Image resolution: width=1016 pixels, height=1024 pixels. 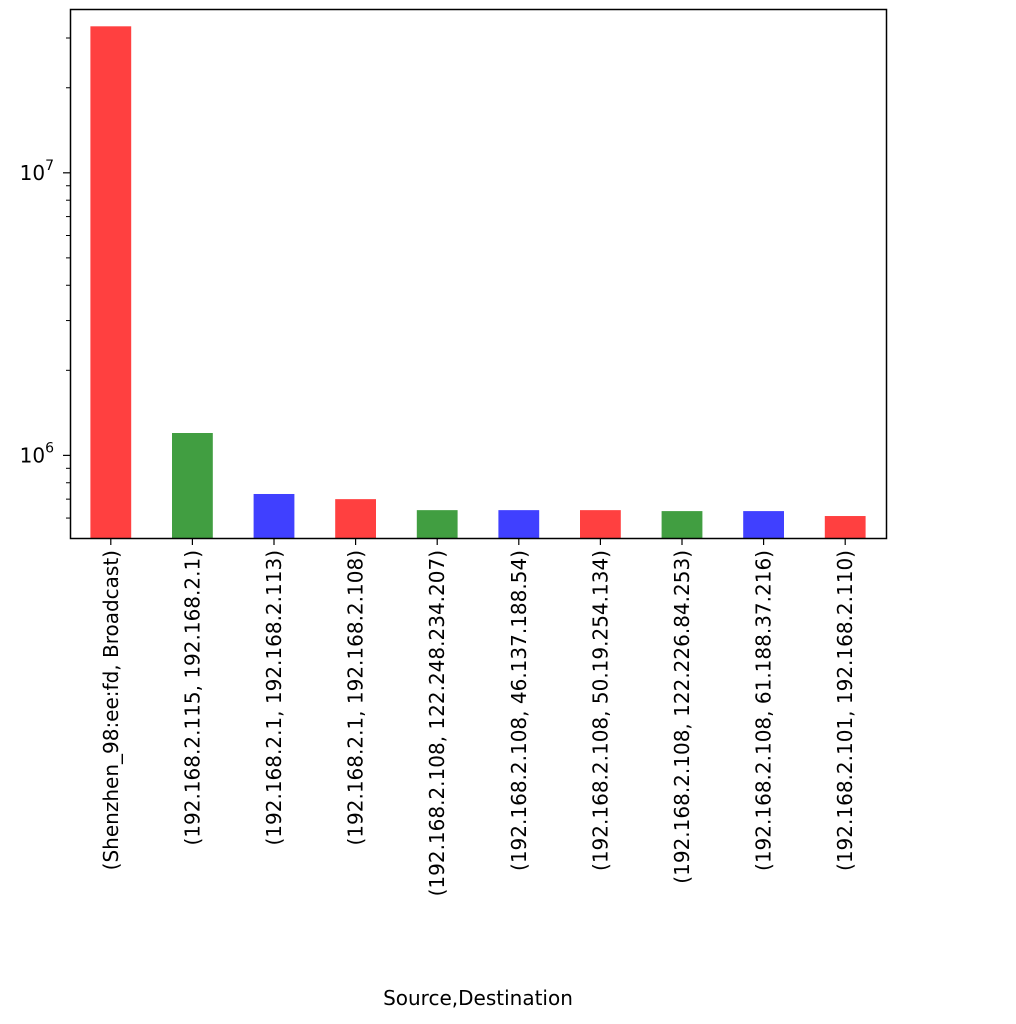 What do you see at coordinates (45, 278) in the screenshot?
I see `y-axis-ticks: 10⁶ 10⁷` at bounding box center [45, 278].